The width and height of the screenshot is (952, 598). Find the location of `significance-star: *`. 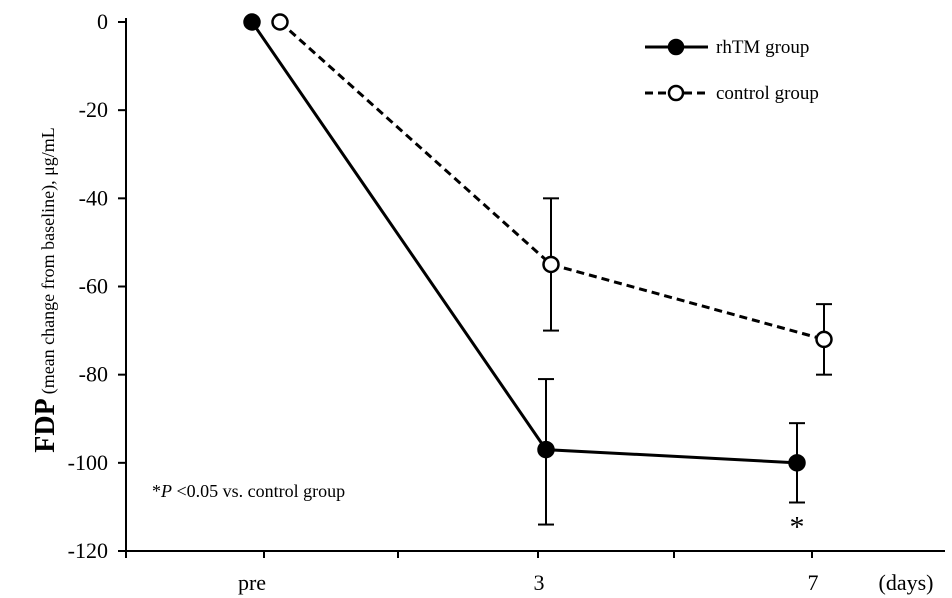

significance-star: * is located at coordinates (797, 527).